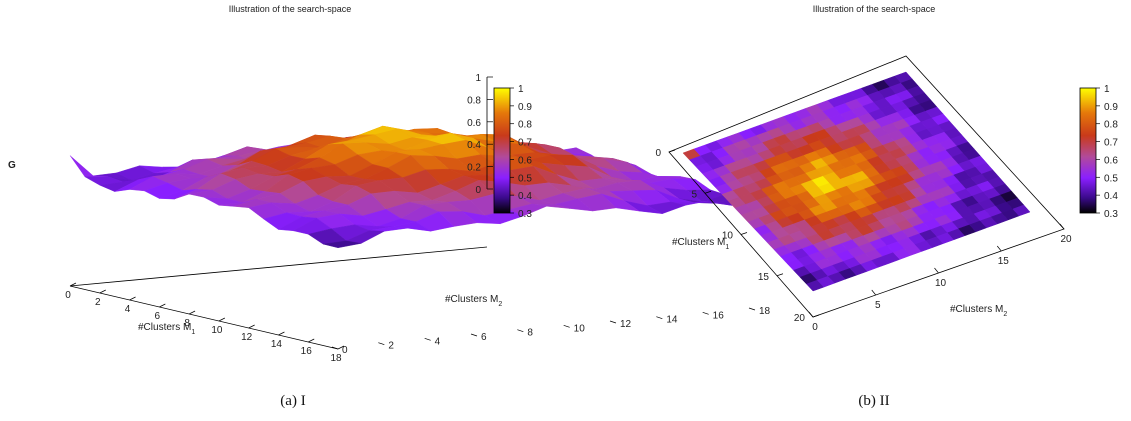 The height and width of the screenshot is (421, 1131). I want to click on chart-a-x-tick-label: 12, so click(247, 337).